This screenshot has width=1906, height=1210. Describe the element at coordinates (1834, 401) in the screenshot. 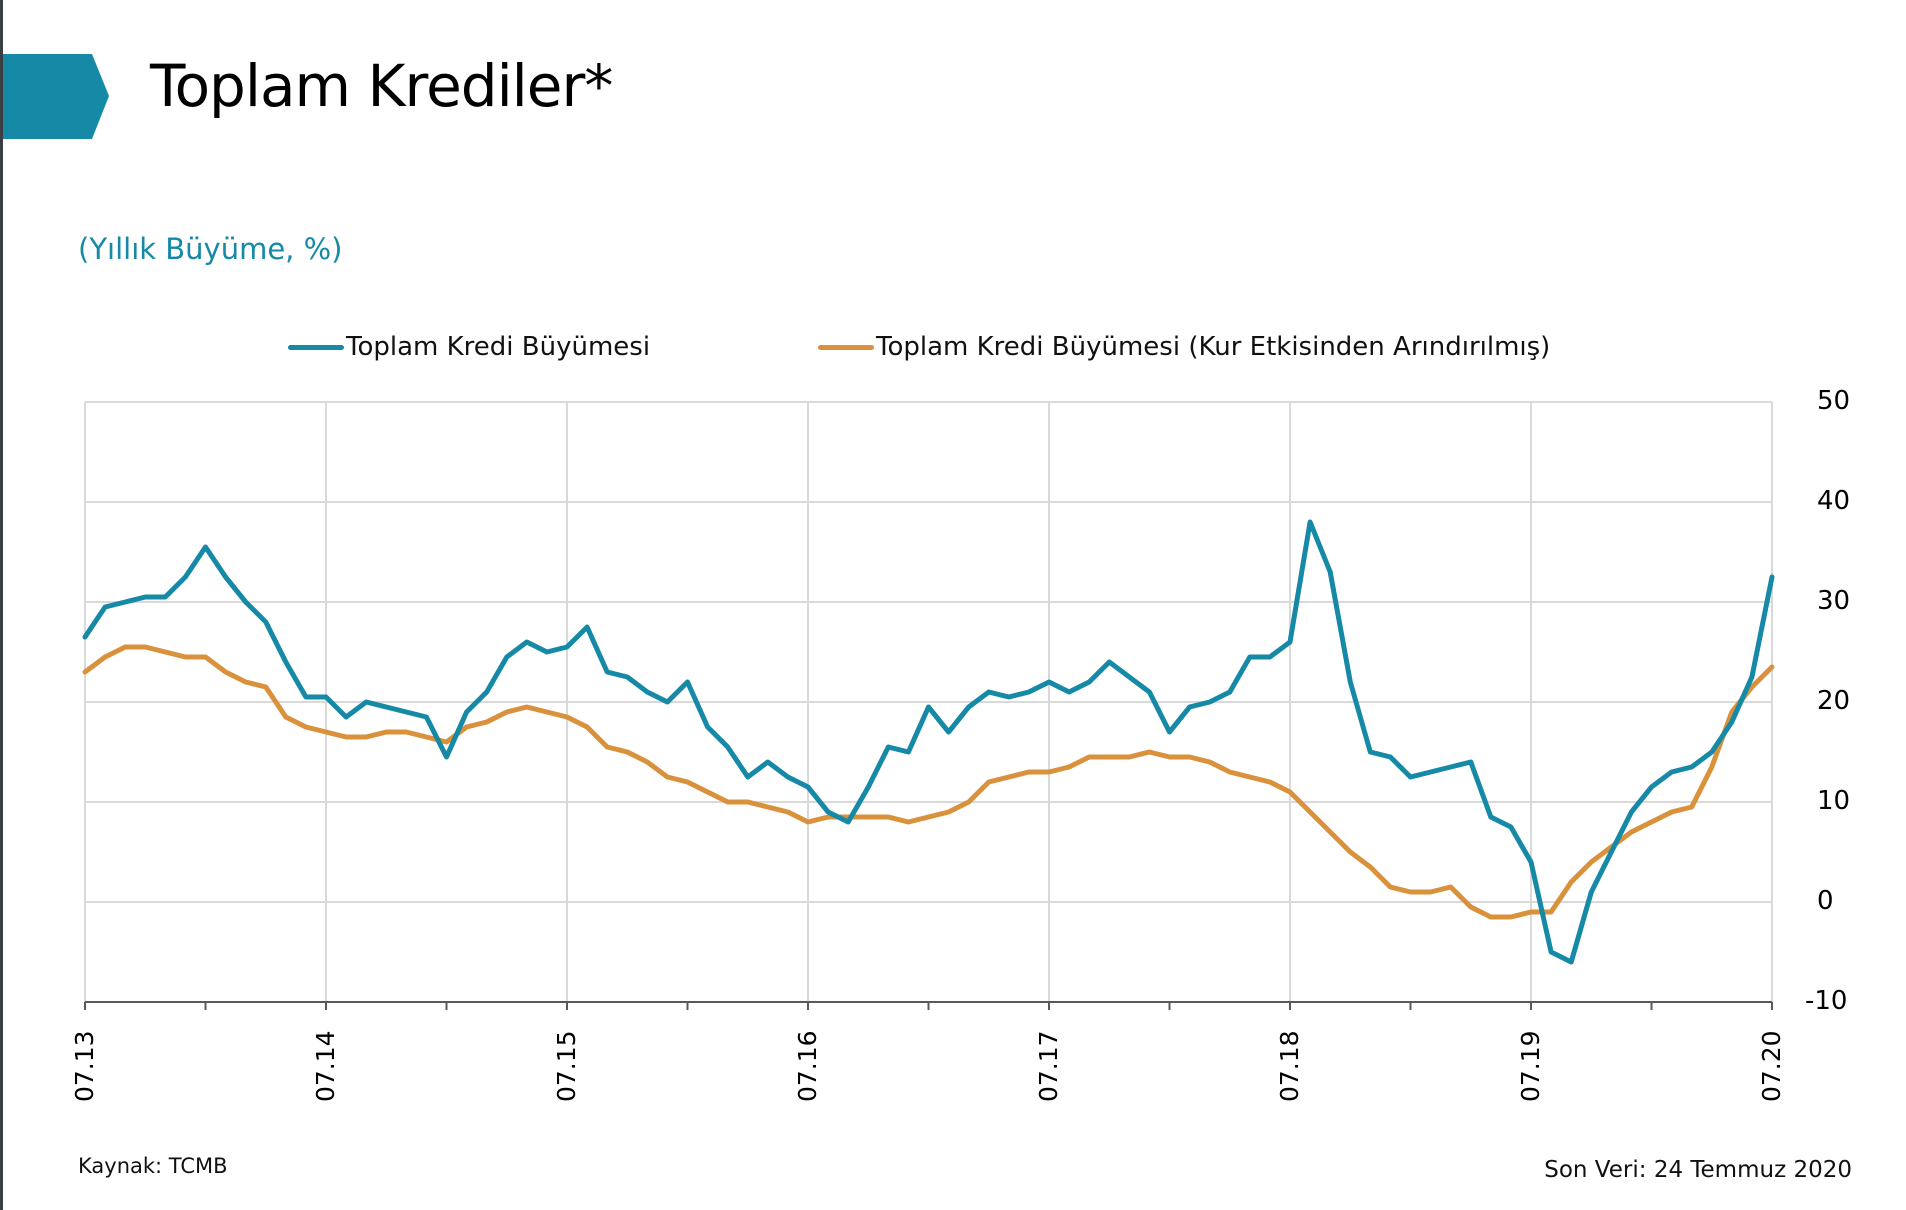

I see `y-tick-label: 50` at that location.